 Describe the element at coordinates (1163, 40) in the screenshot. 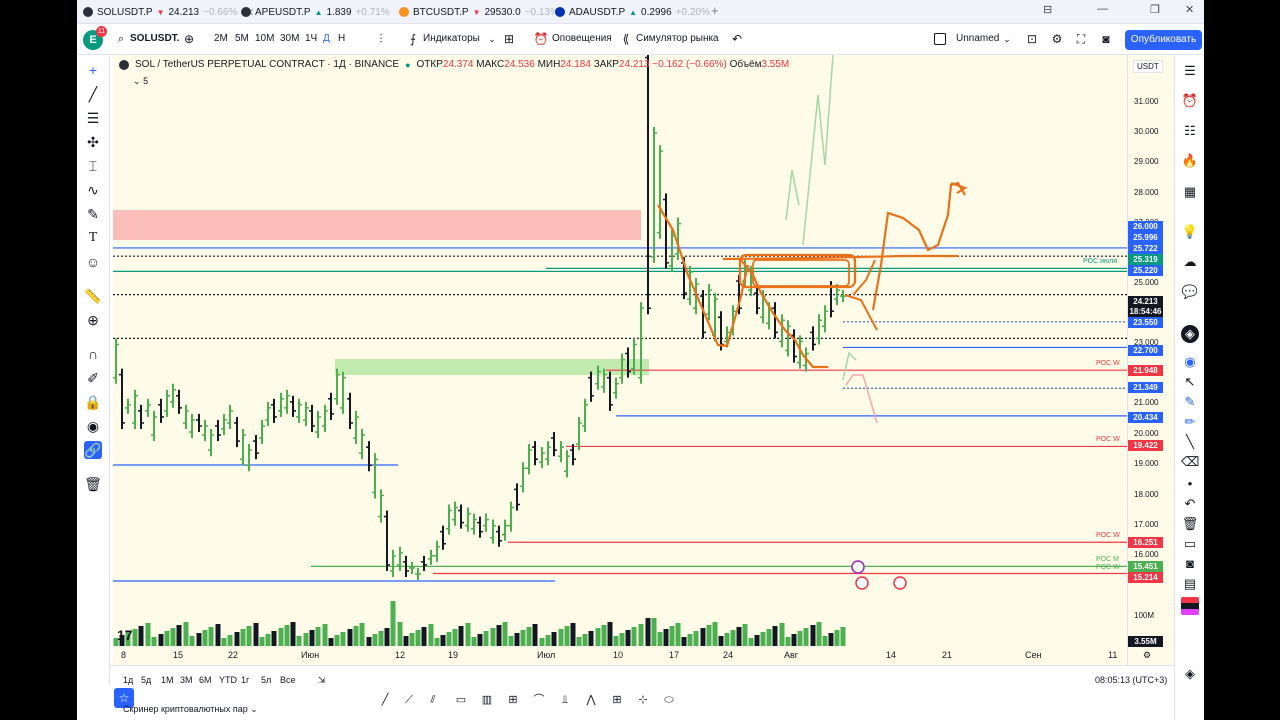

I see `publish-button: Опубликовать` at that location.